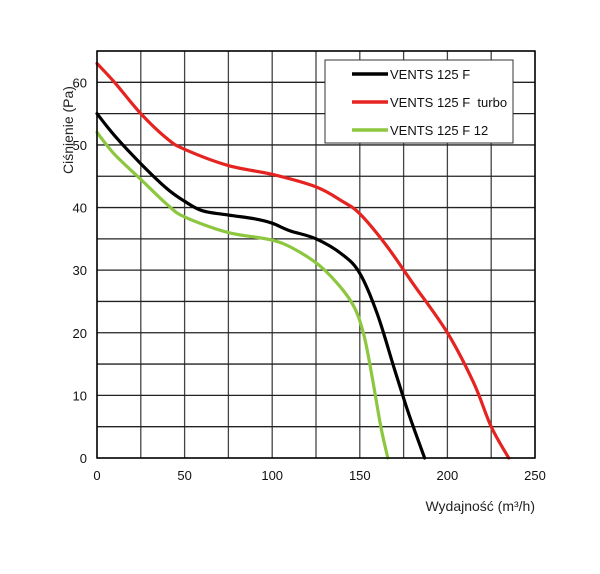  I want to click on y-tick-label: 10, so click(80, 395).